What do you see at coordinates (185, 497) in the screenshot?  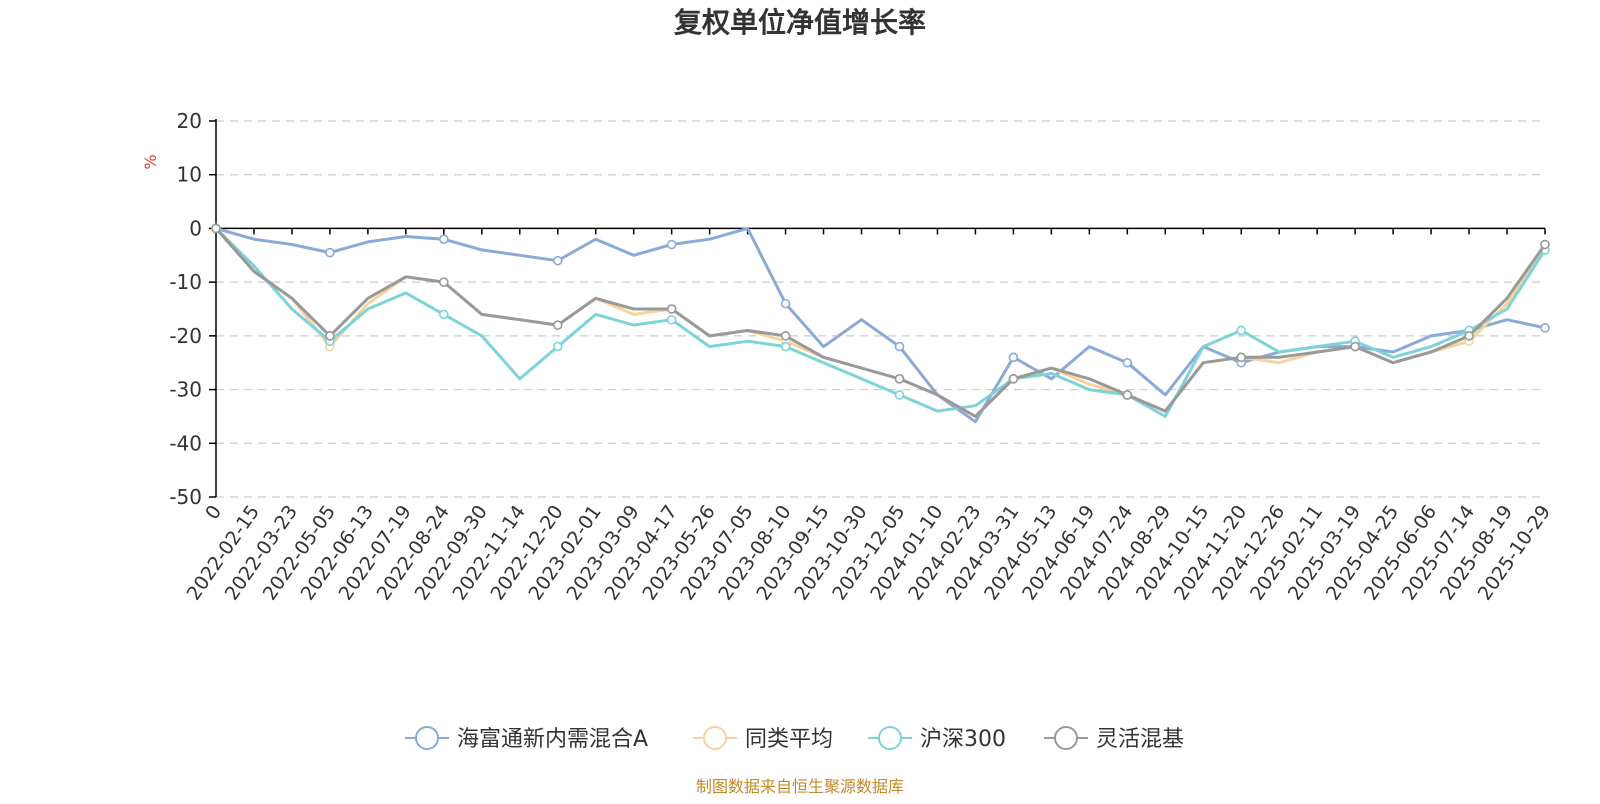 I see `y-tick-label: -50` at bounding box center [185, 497].